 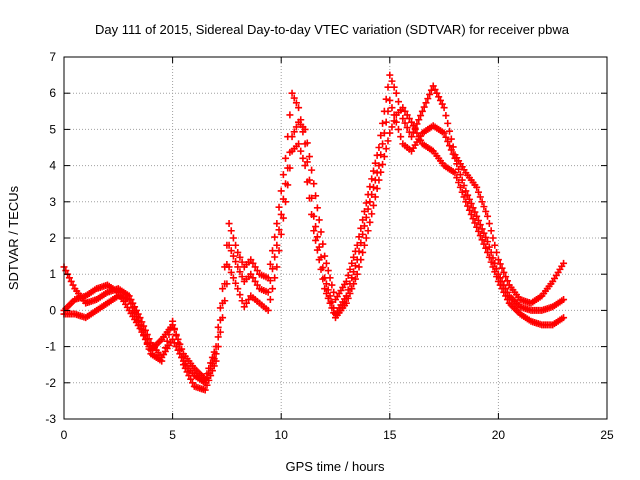 I want to click on x-tick-label: 25, so click(x=607, y=435).